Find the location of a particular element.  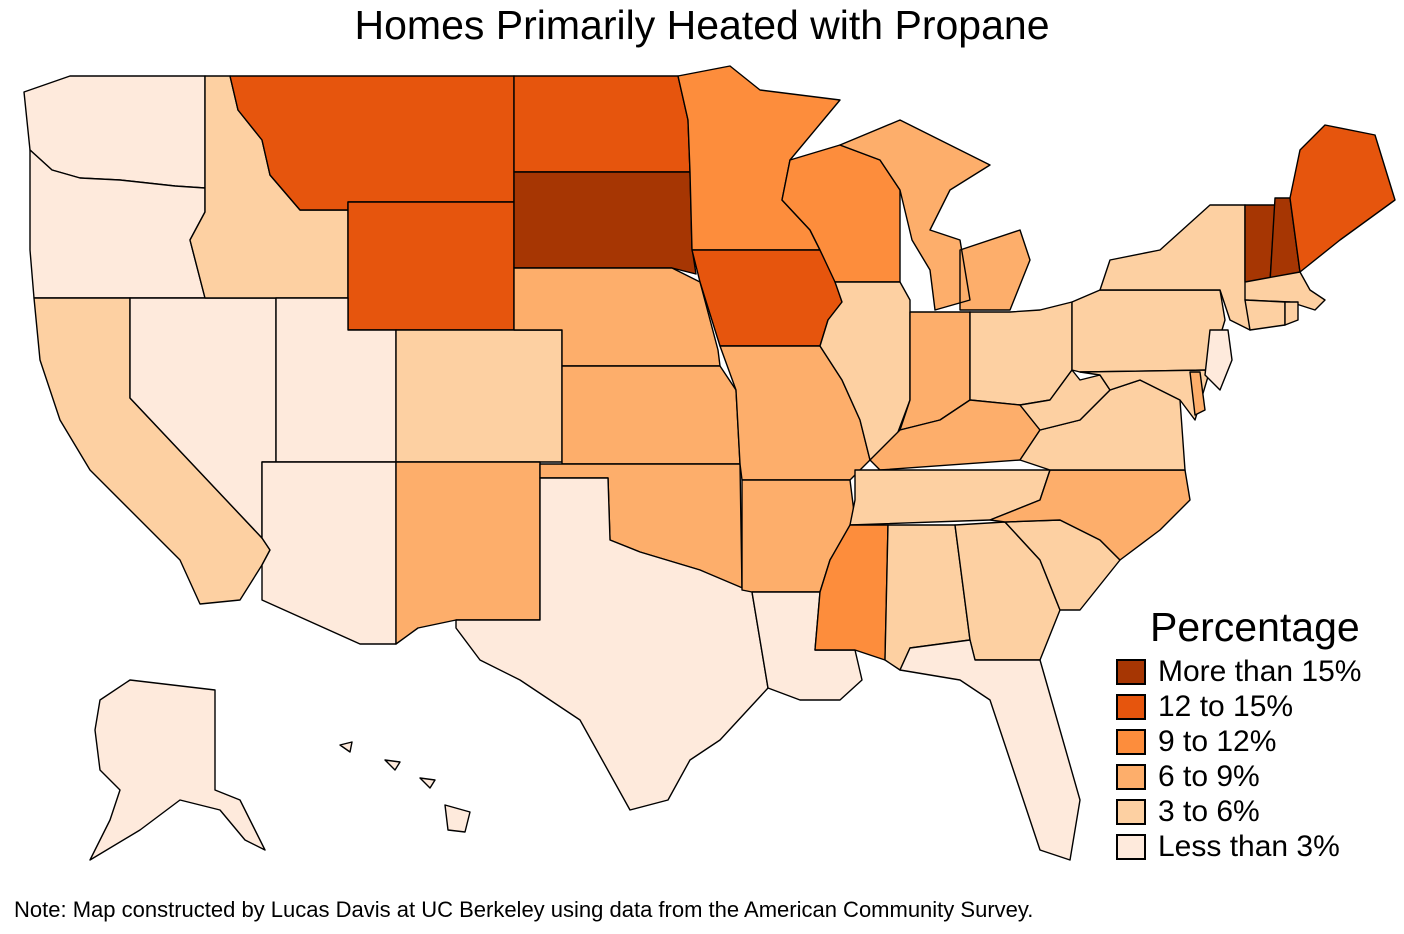

state-hi is located at coordinates (405, 787).